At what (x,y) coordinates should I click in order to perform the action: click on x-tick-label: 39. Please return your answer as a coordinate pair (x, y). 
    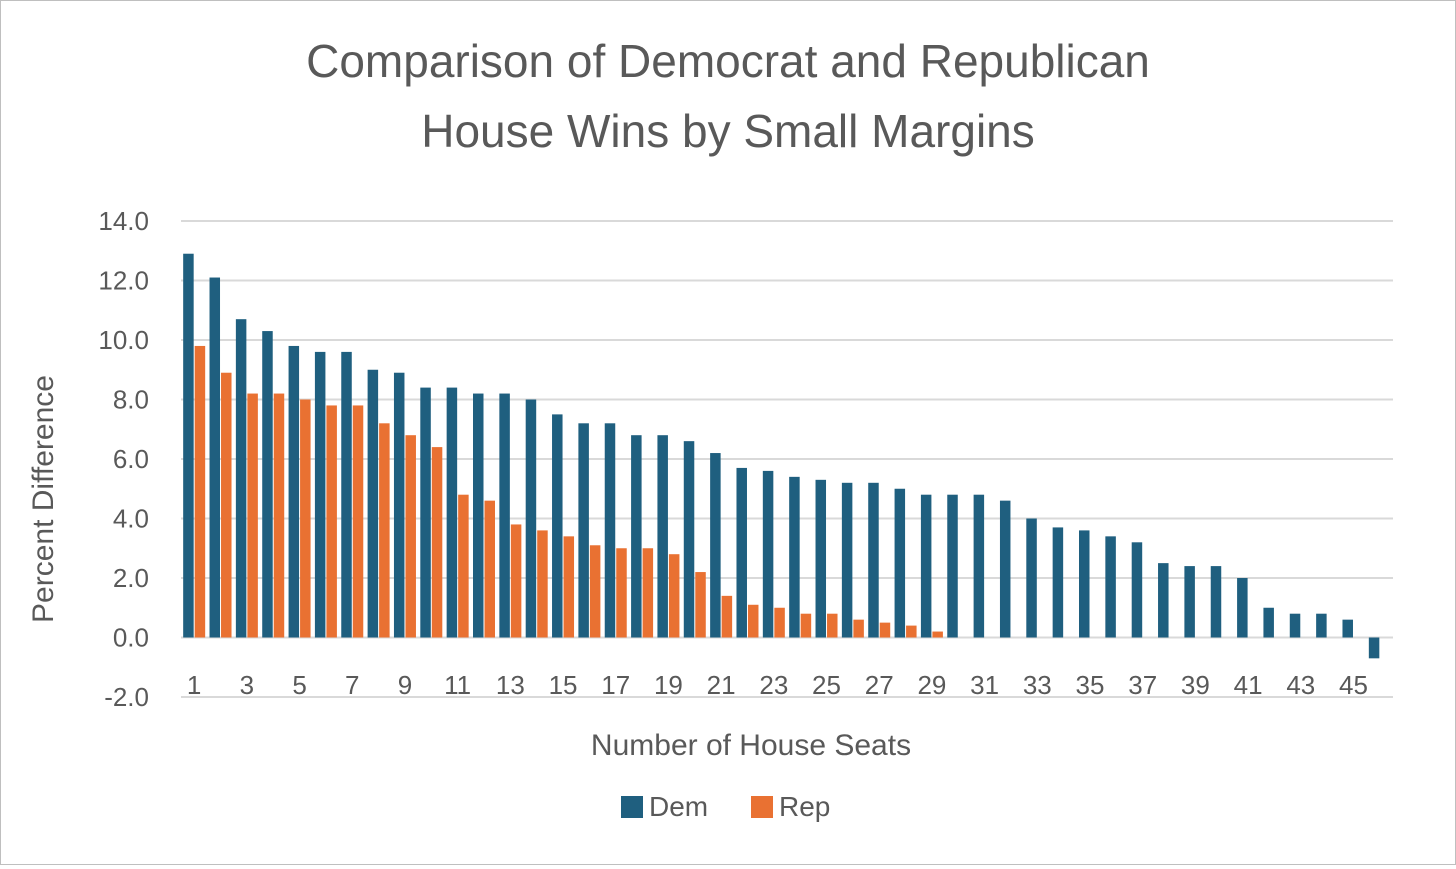
    Looking at the image, I should click on (1195, 685).